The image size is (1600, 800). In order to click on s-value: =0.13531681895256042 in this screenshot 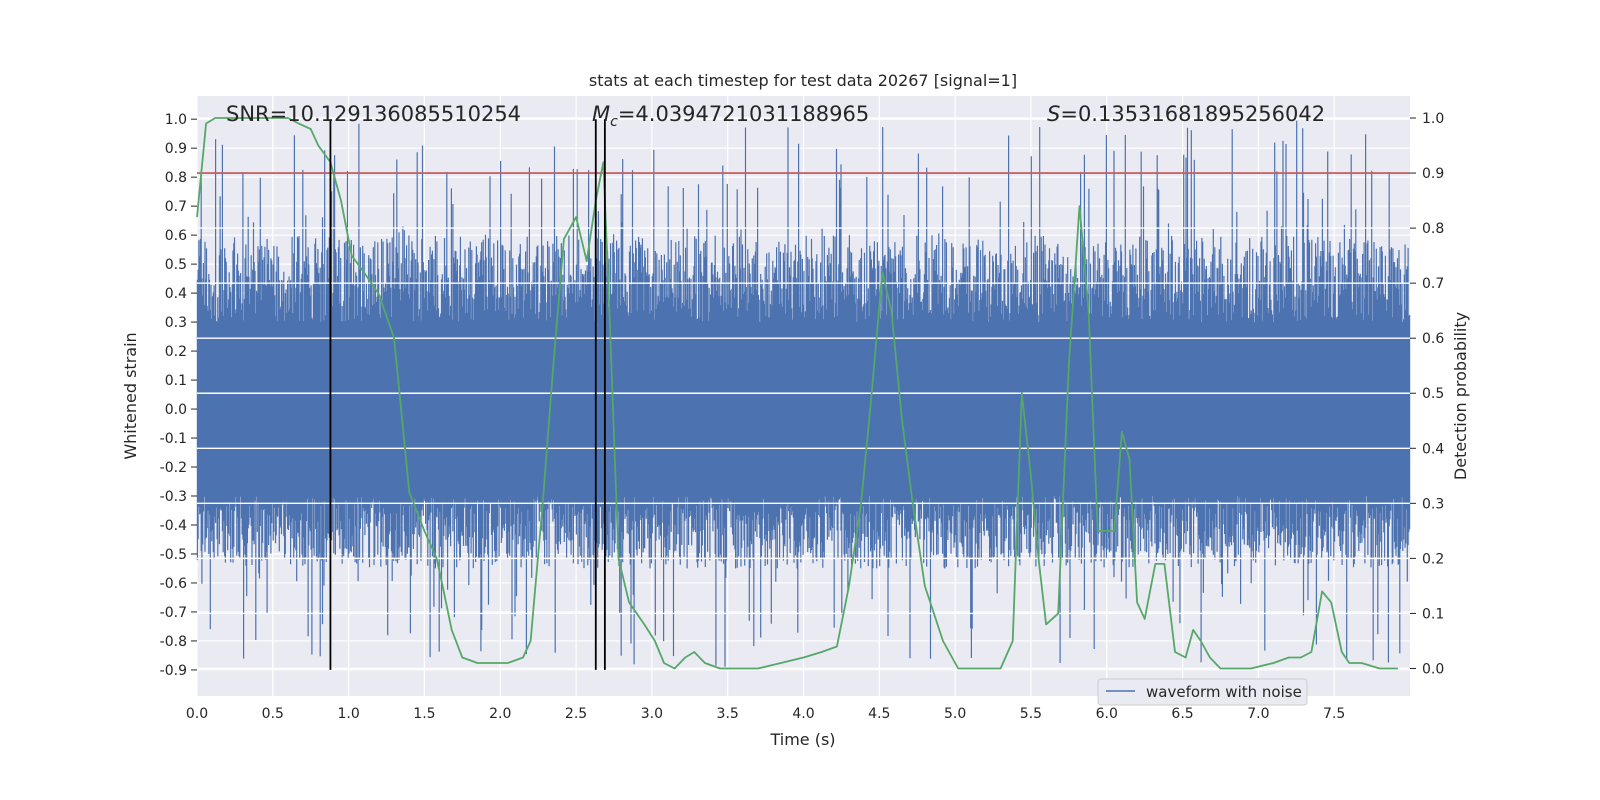, I will do `click(1192, 114)`.